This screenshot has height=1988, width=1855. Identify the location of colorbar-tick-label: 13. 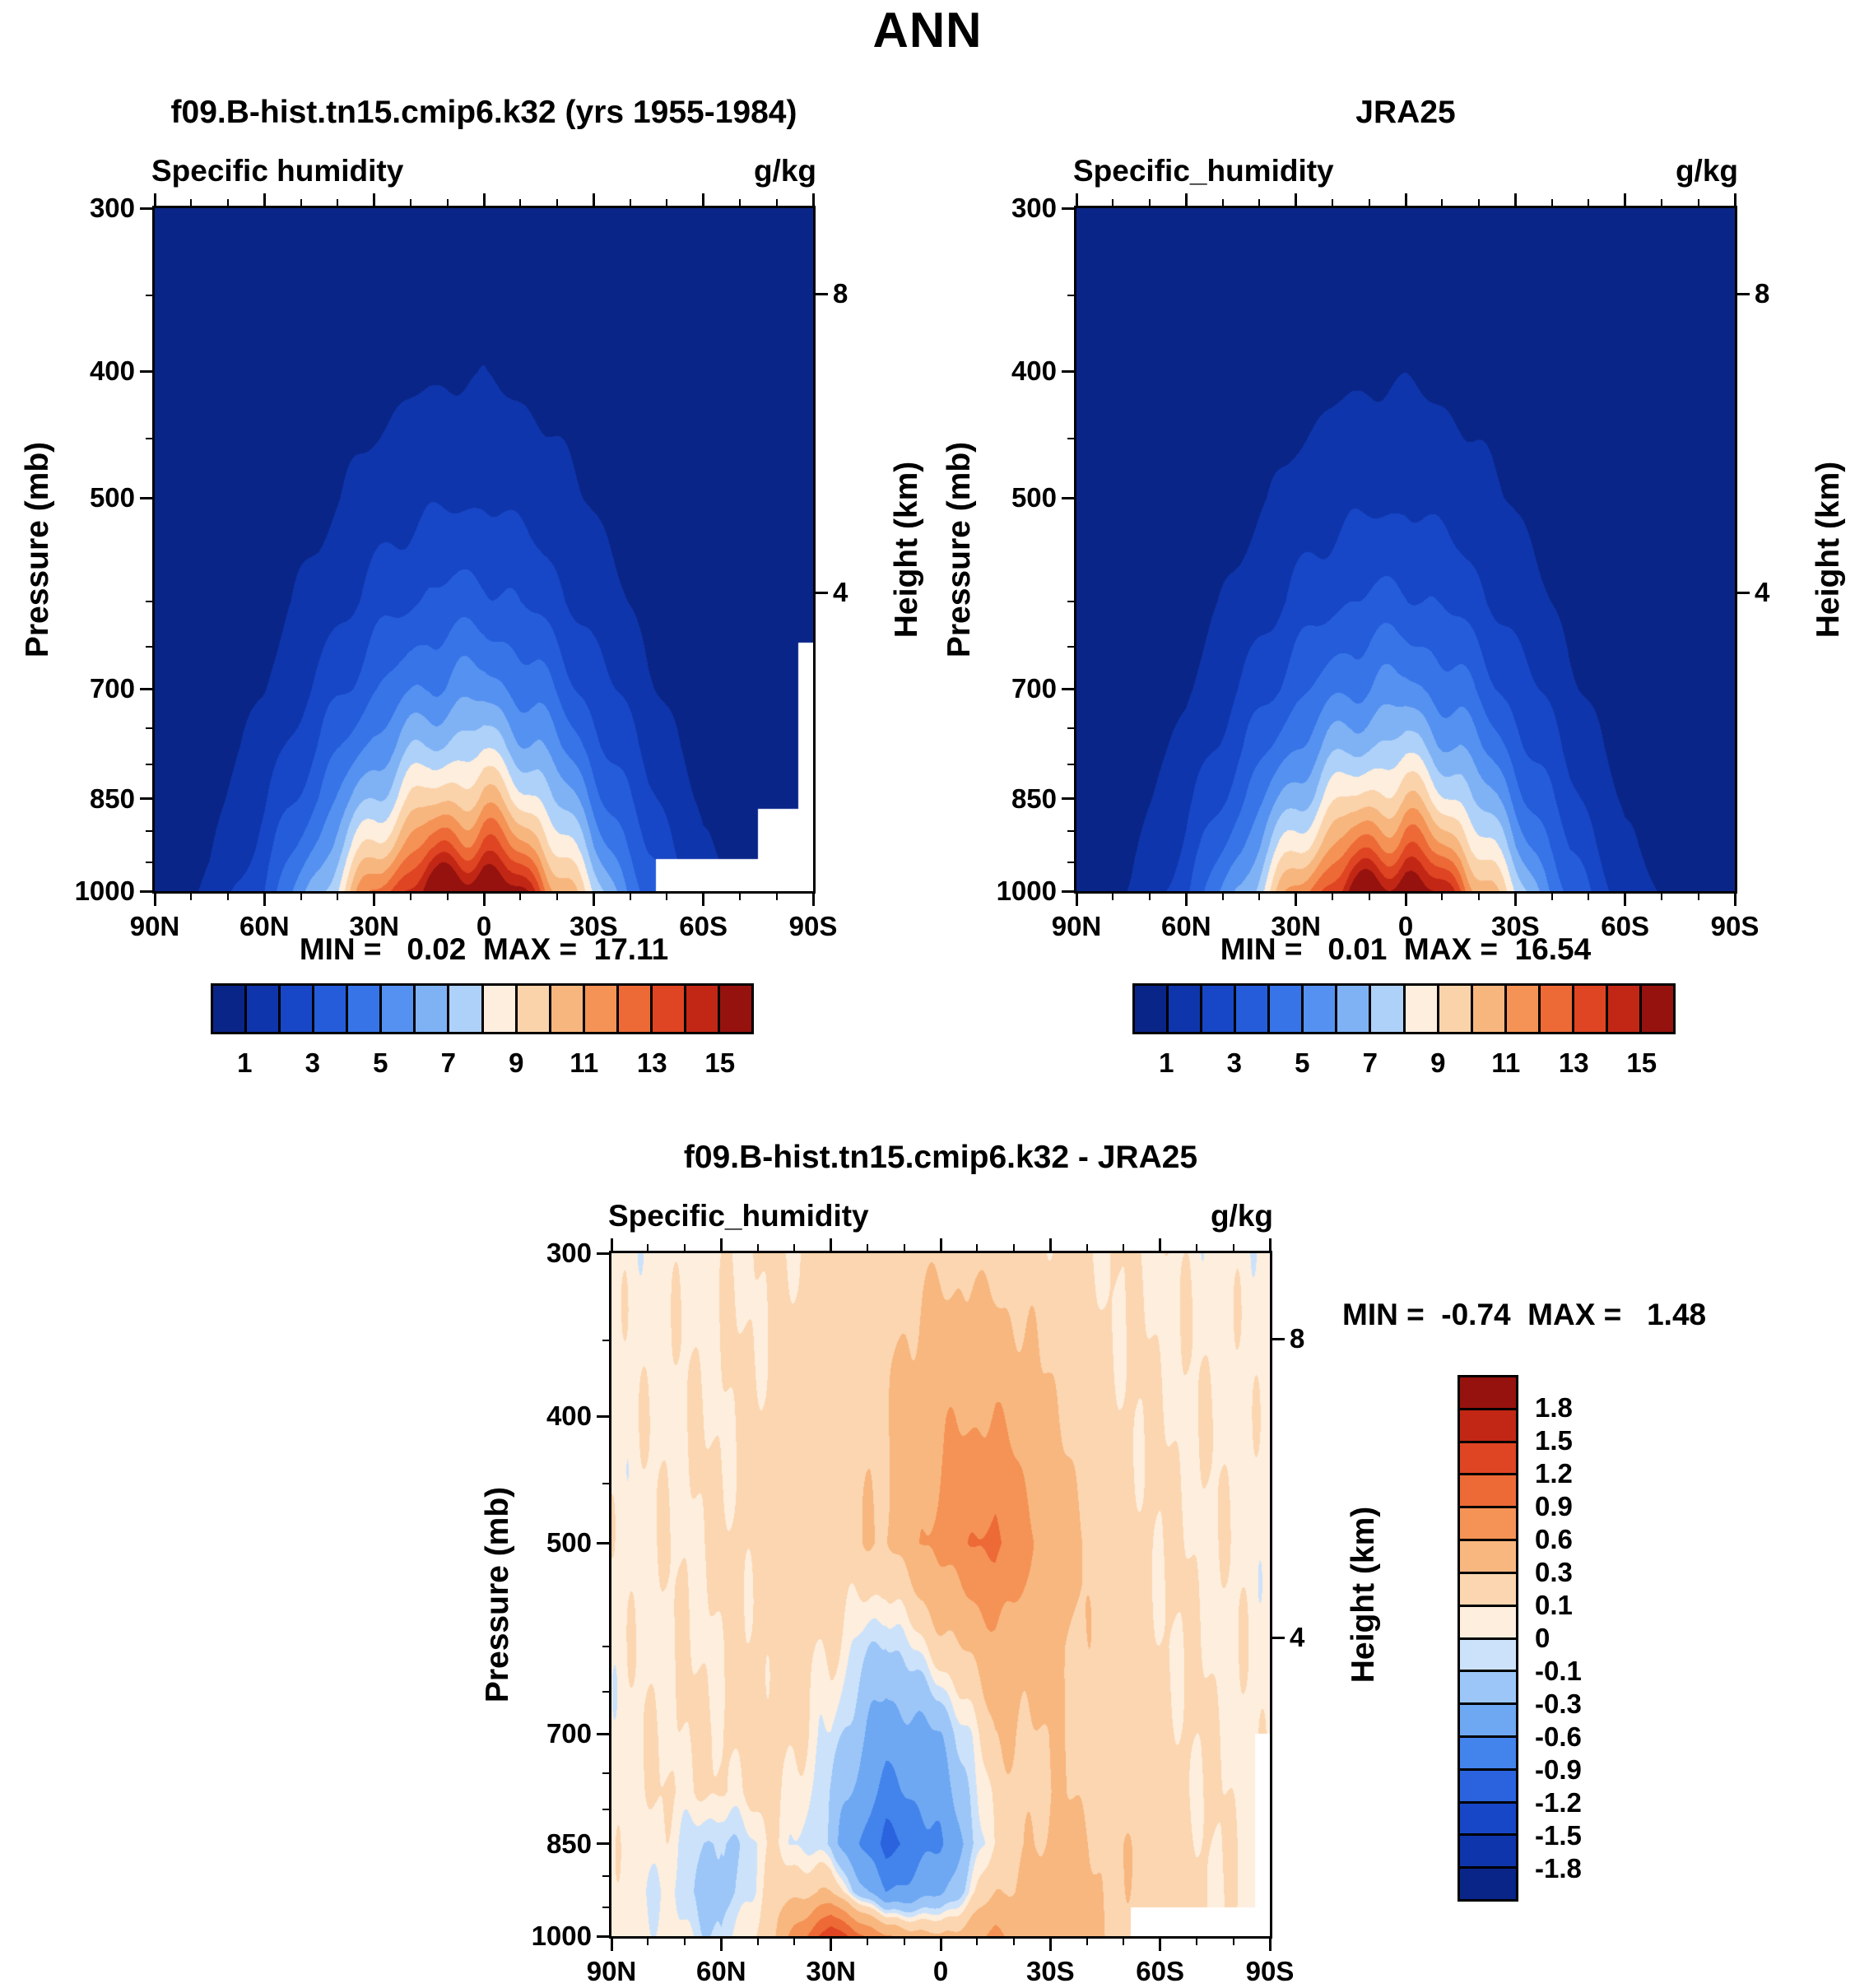
(651, 1062).